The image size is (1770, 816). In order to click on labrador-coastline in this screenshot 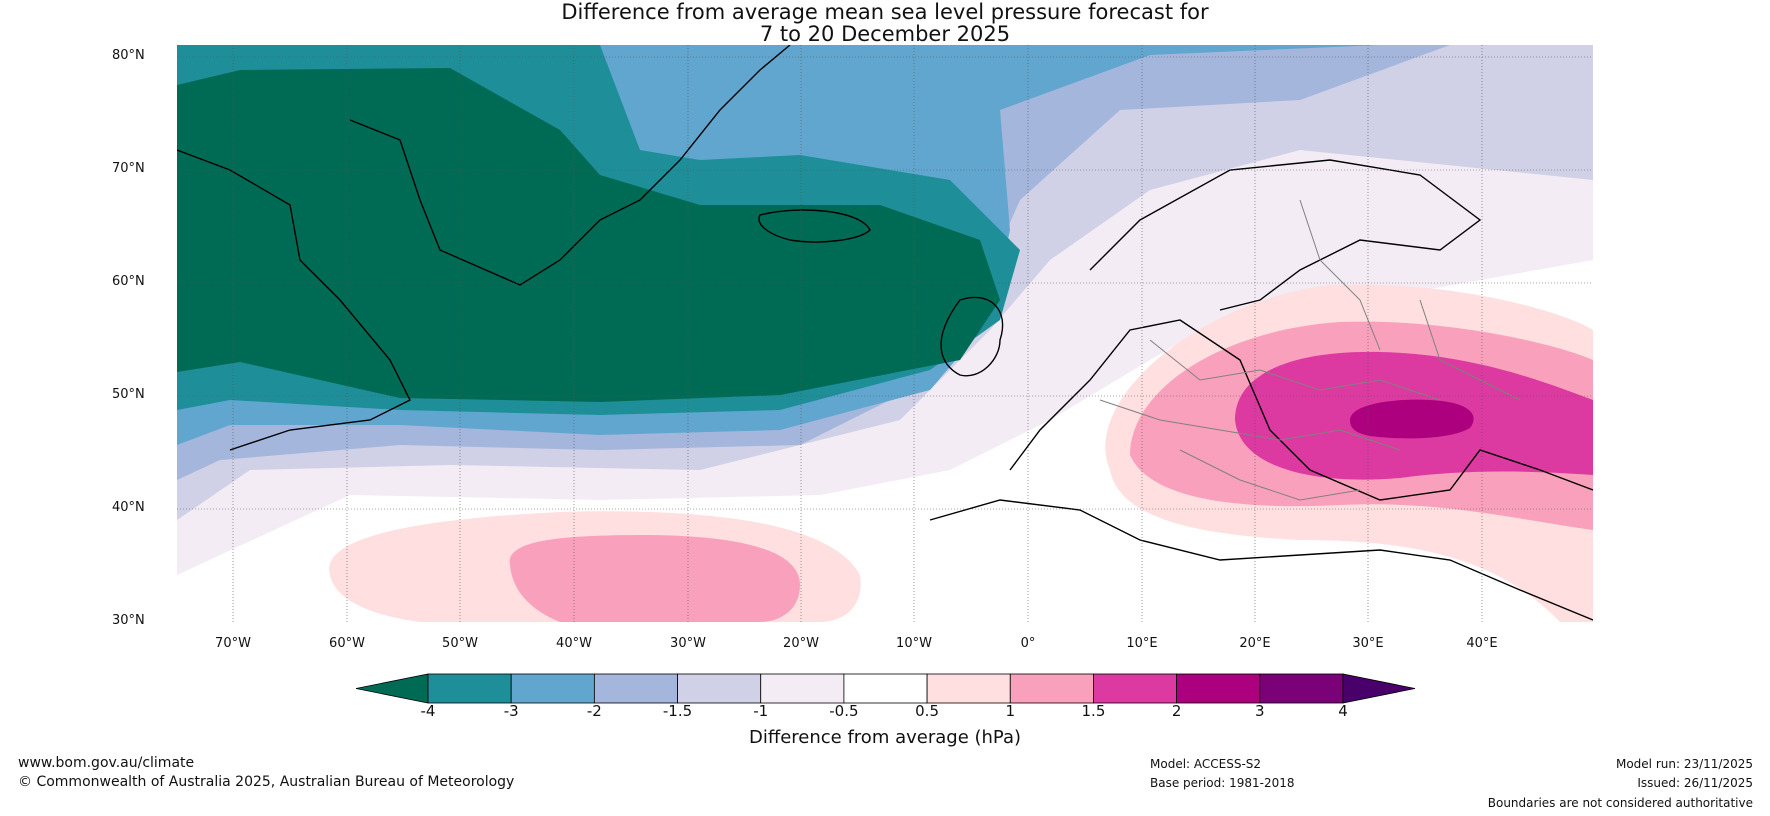, I will do `click(294, 300)`.